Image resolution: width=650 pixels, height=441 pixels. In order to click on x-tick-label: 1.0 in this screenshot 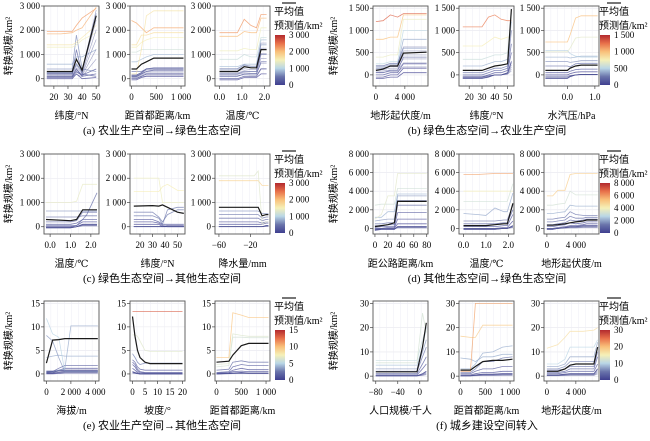, I will do `click(242, 97)`.